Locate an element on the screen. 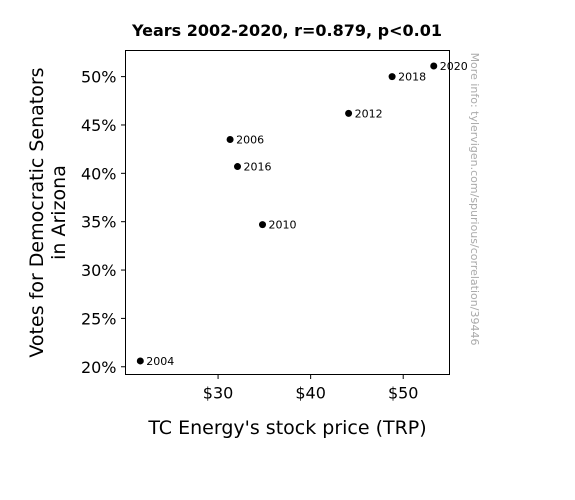 This screenshot has width=575, height=500. data-point-label-2020: 2020 is located at coordinates (454, 66).